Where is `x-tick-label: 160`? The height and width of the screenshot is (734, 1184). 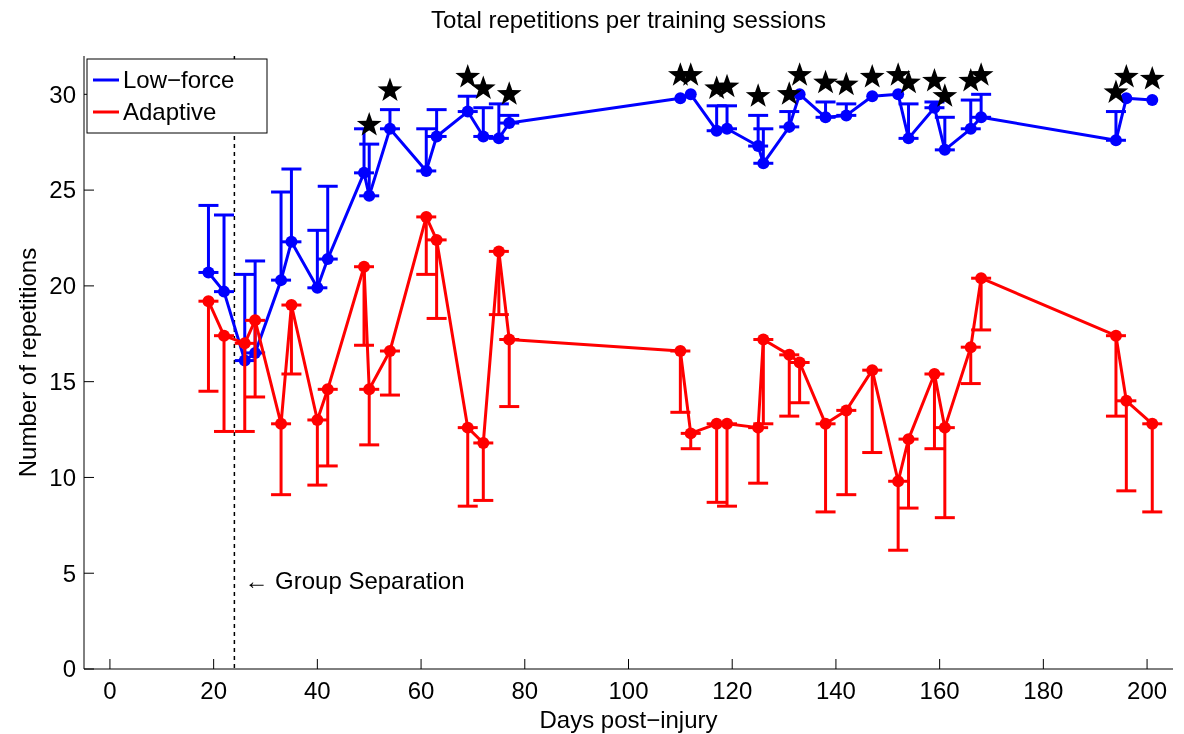
x-tick-label: 160 is located at coordinates (939, 690).